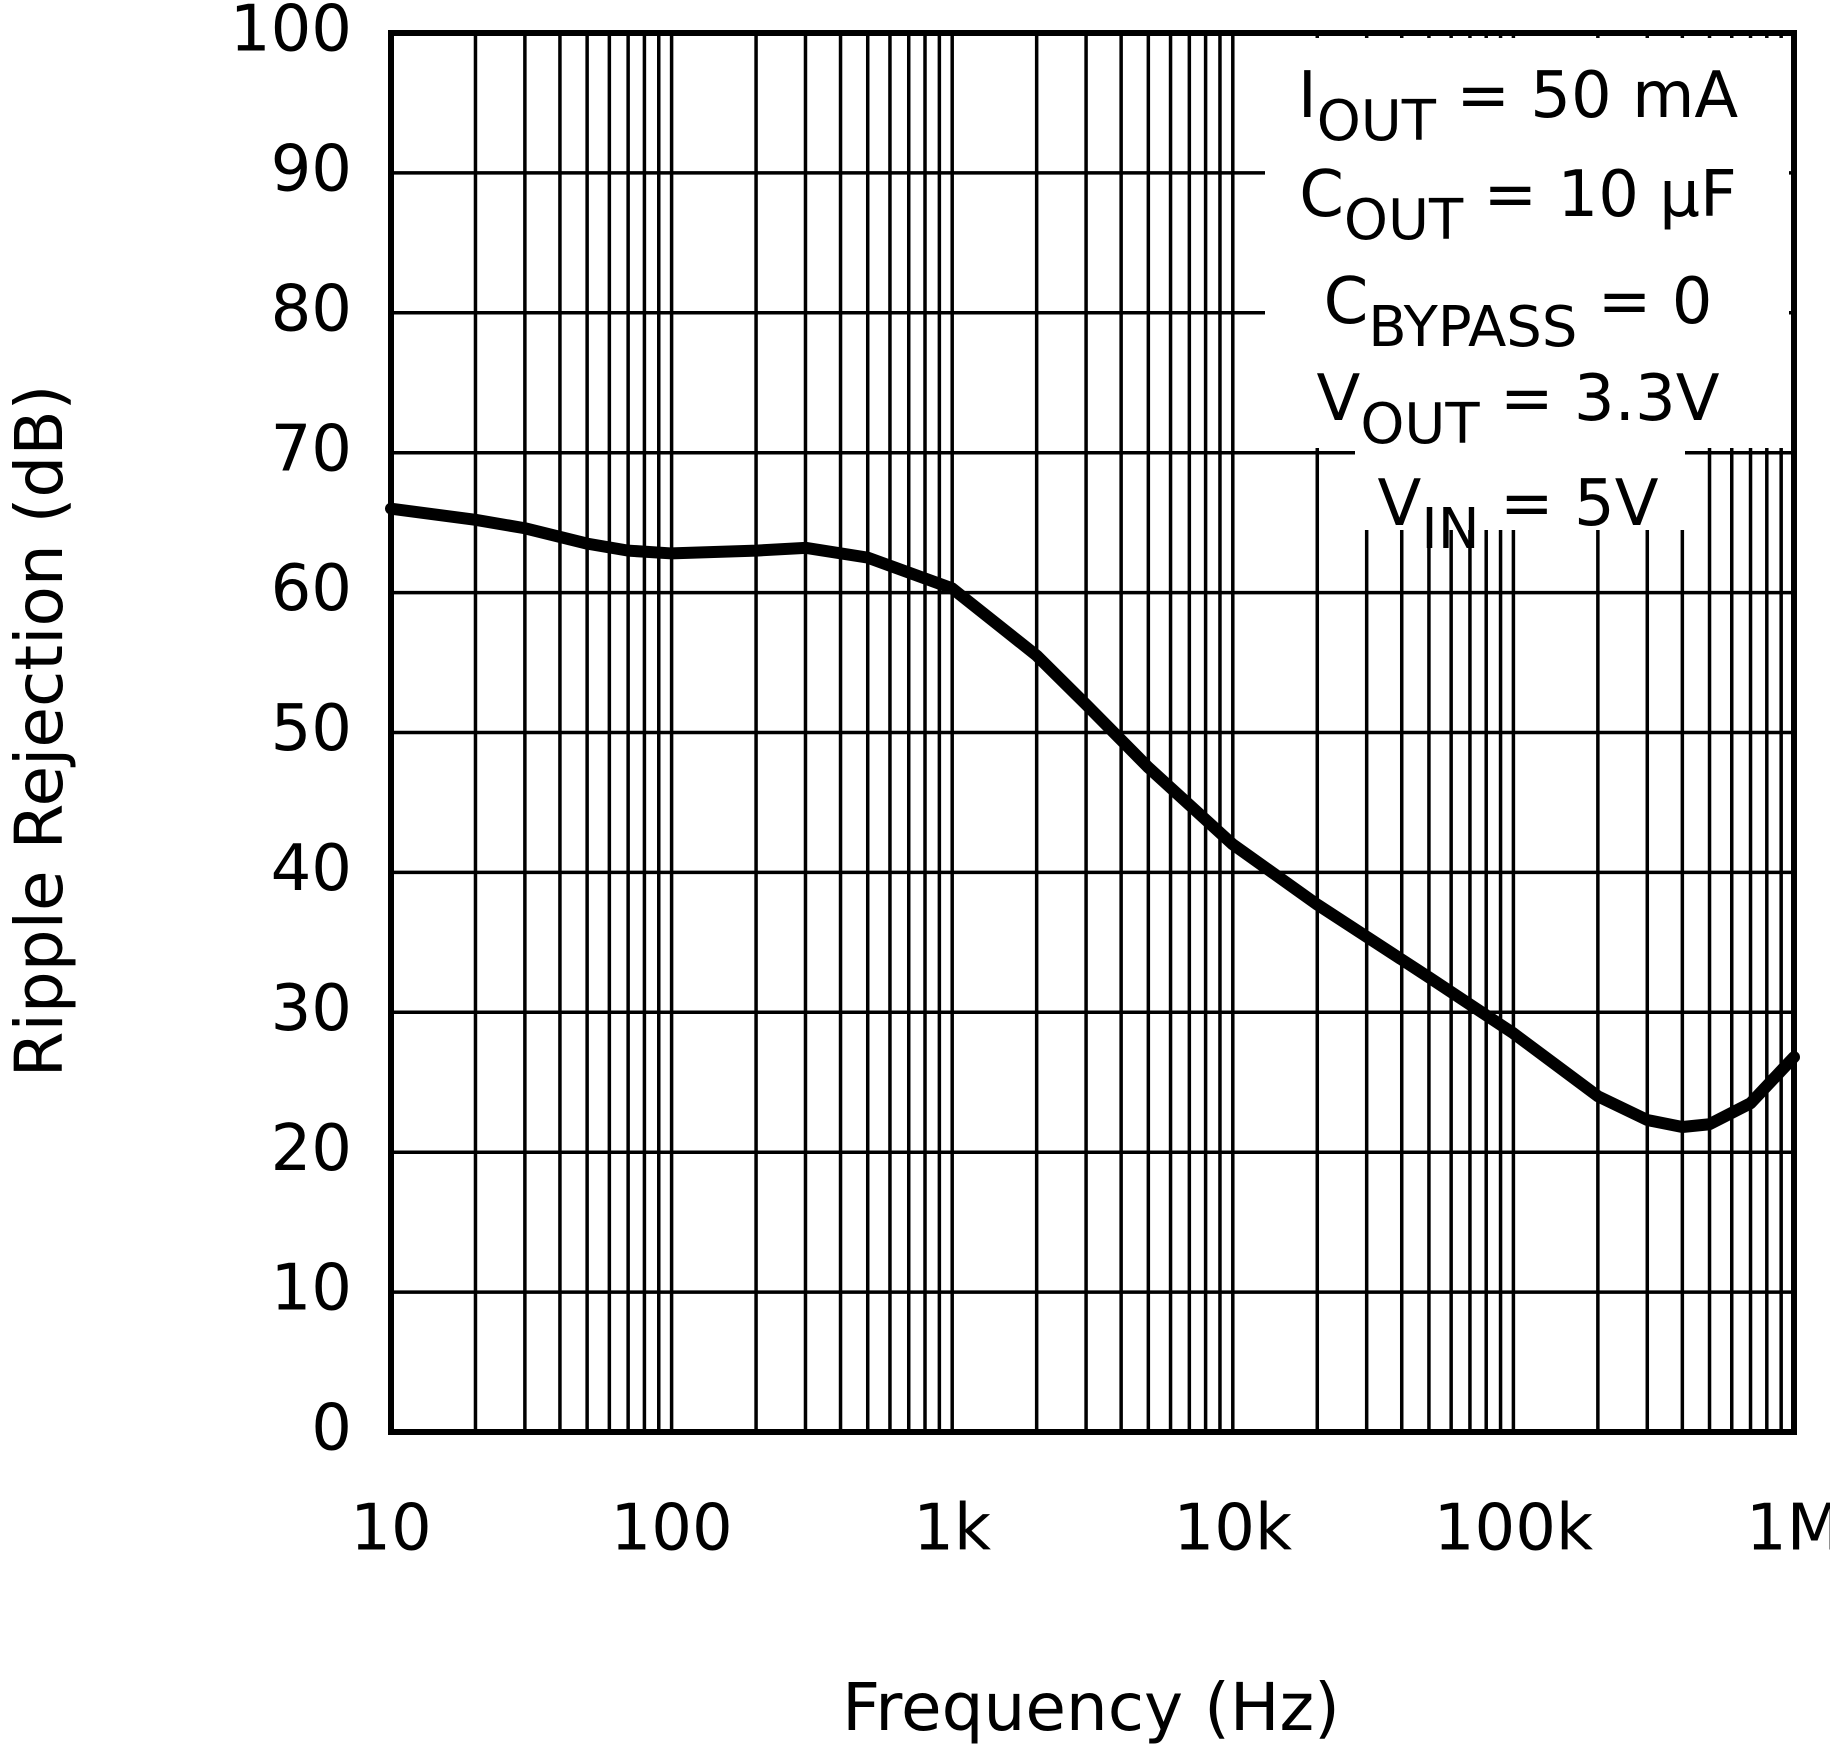 This screenshot has width=1830, height=1761. I want to click on y-tick-label: 70, so click(311, 449).